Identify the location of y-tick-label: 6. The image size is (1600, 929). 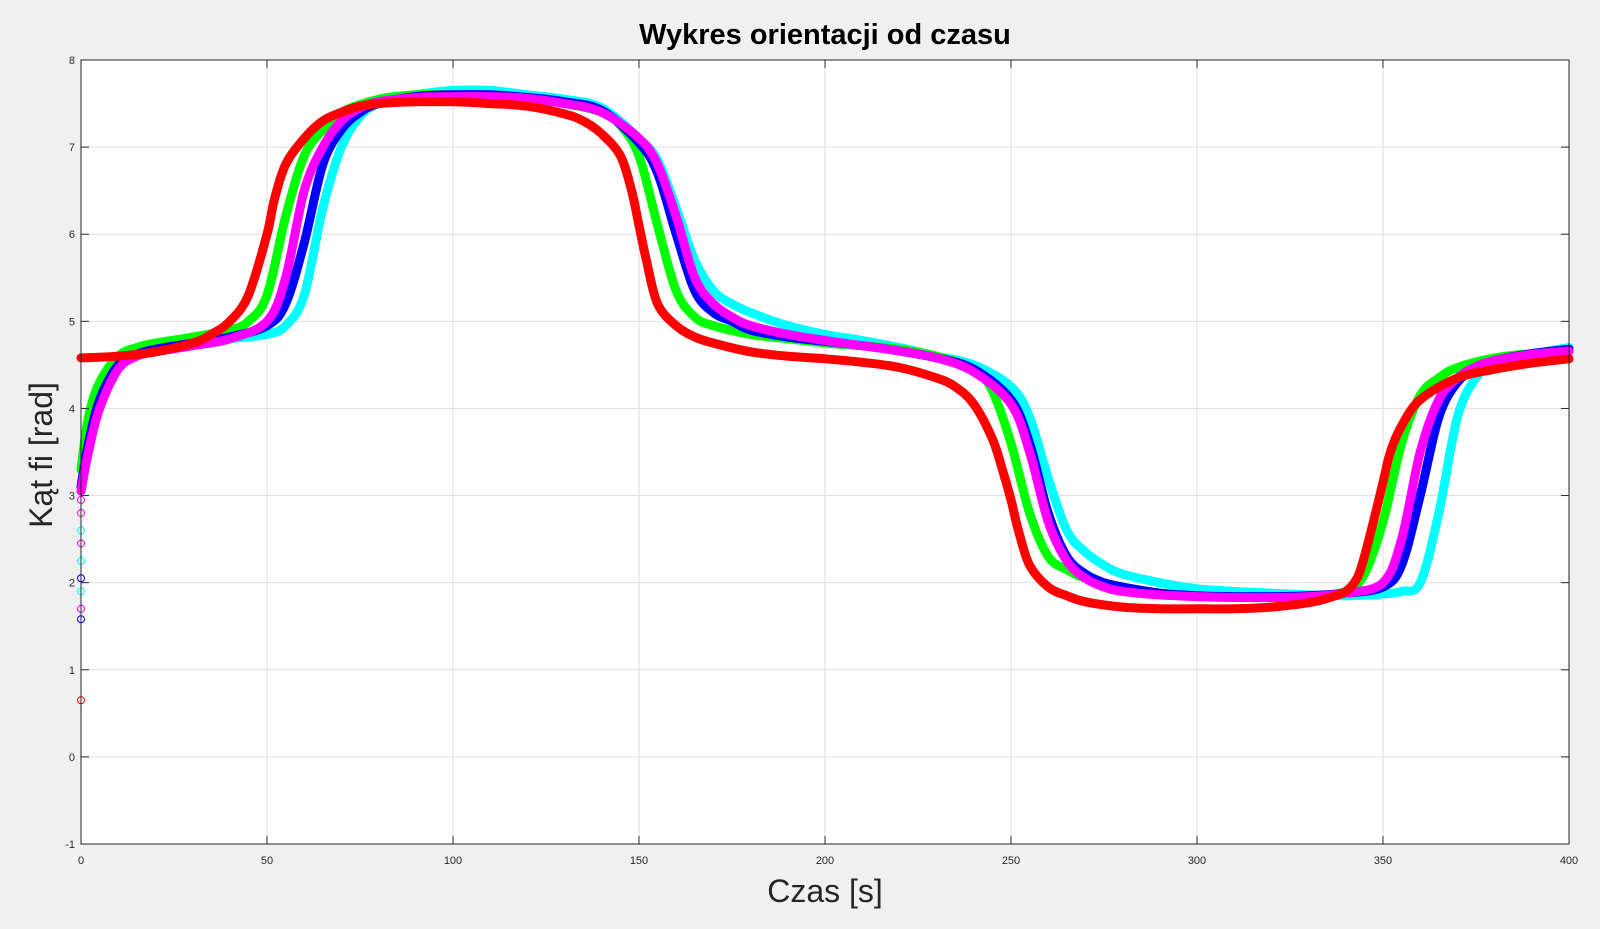
(72, 235).